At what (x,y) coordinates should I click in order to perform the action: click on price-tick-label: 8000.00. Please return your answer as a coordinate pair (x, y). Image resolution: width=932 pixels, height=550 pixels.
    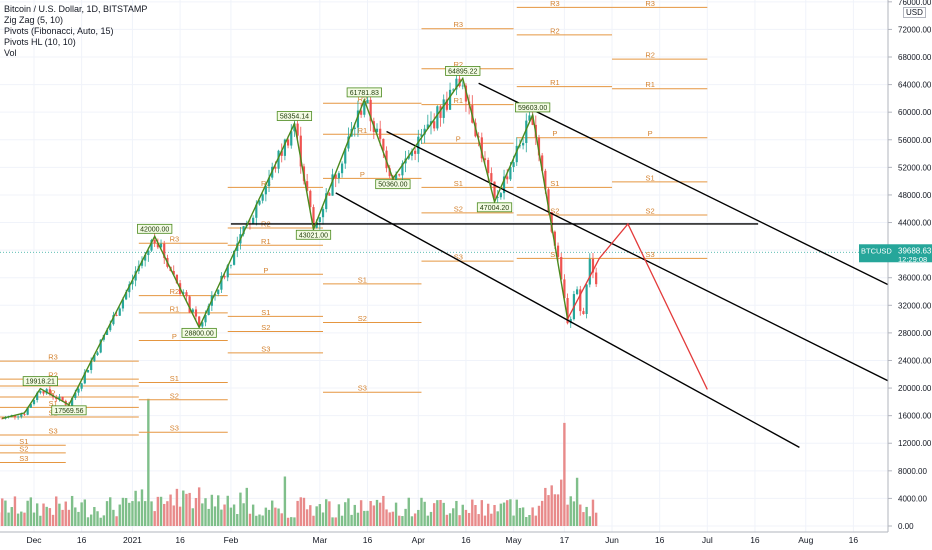
    Looking at the image, I should click on (912, 471).